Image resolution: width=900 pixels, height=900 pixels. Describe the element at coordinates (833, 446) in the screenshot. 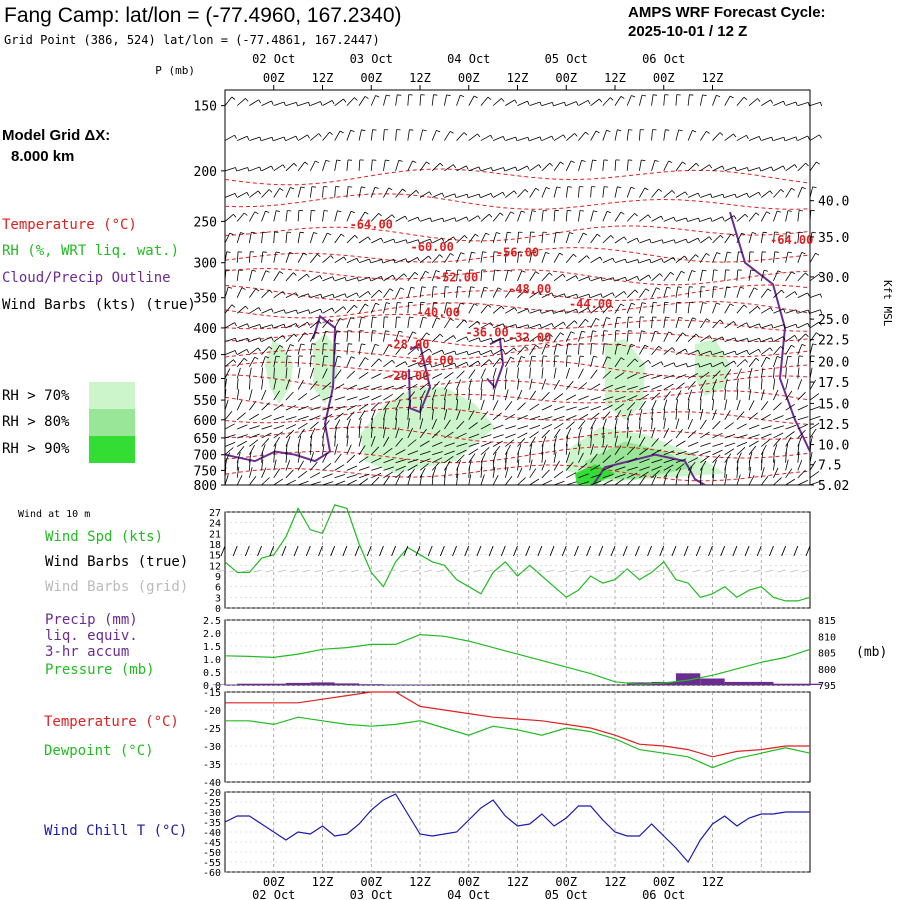

I see `height-tick-label: 10.0` at that location.